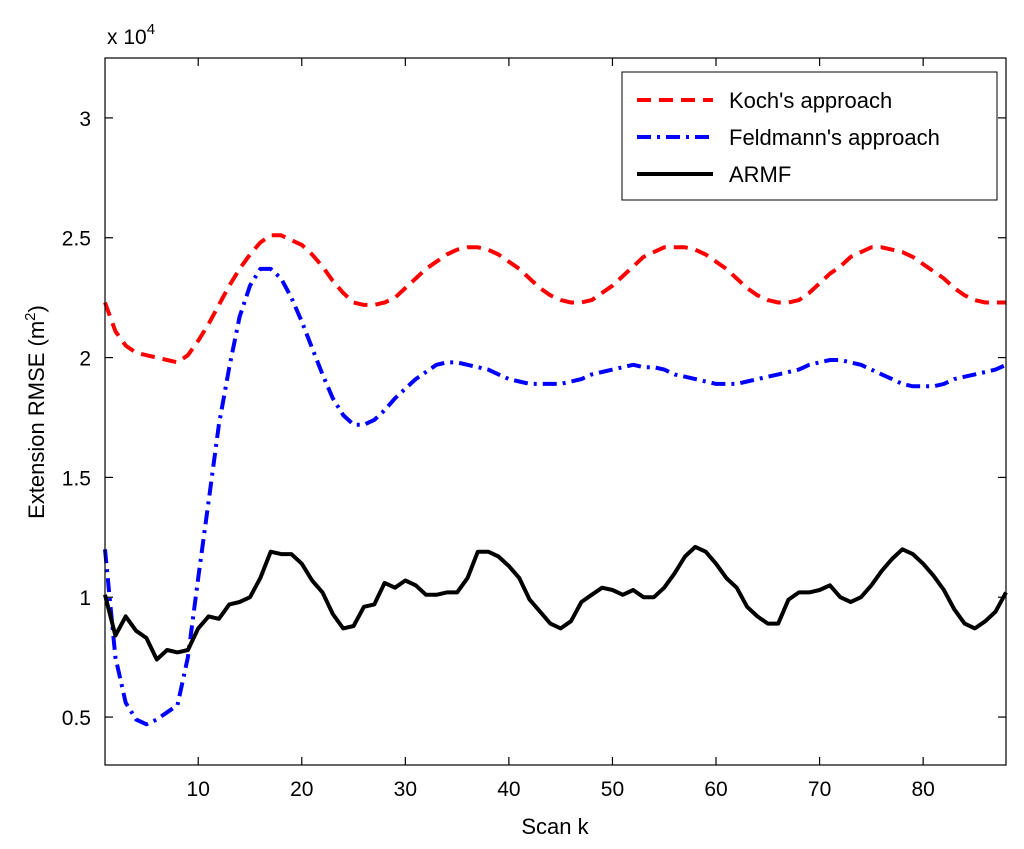 The height and width of the screenshot is (849, 1024). What do you see at coordinates (555, 826) in the screenshot?
I see `x-axis-label: Scan k` at bounding box center [555, 826].